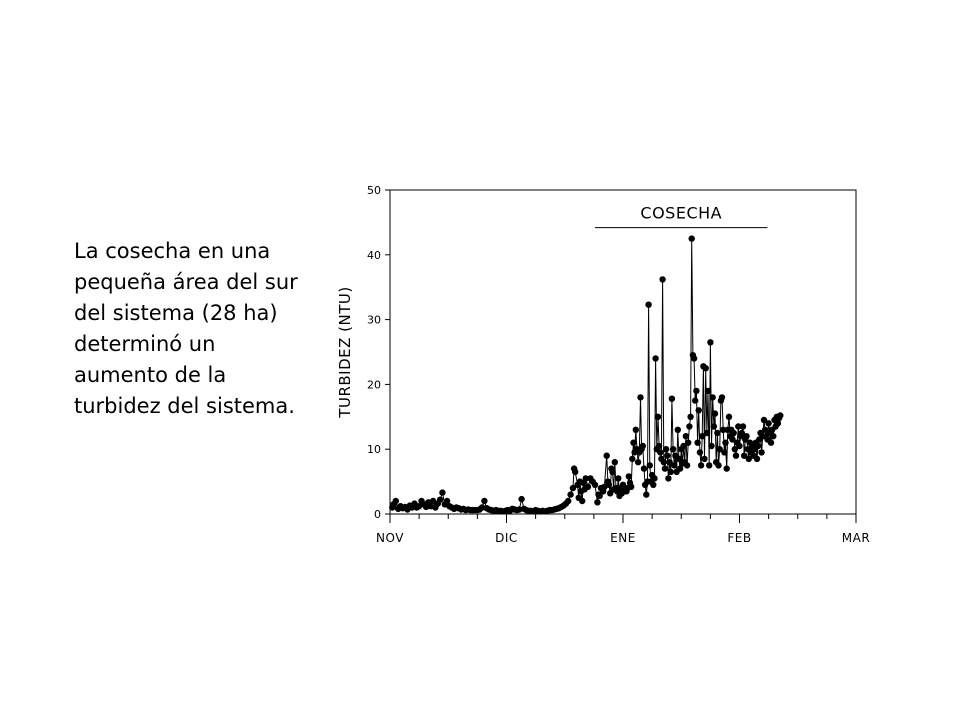  I want to click on y-tick-label: 10, so click(374, 449).